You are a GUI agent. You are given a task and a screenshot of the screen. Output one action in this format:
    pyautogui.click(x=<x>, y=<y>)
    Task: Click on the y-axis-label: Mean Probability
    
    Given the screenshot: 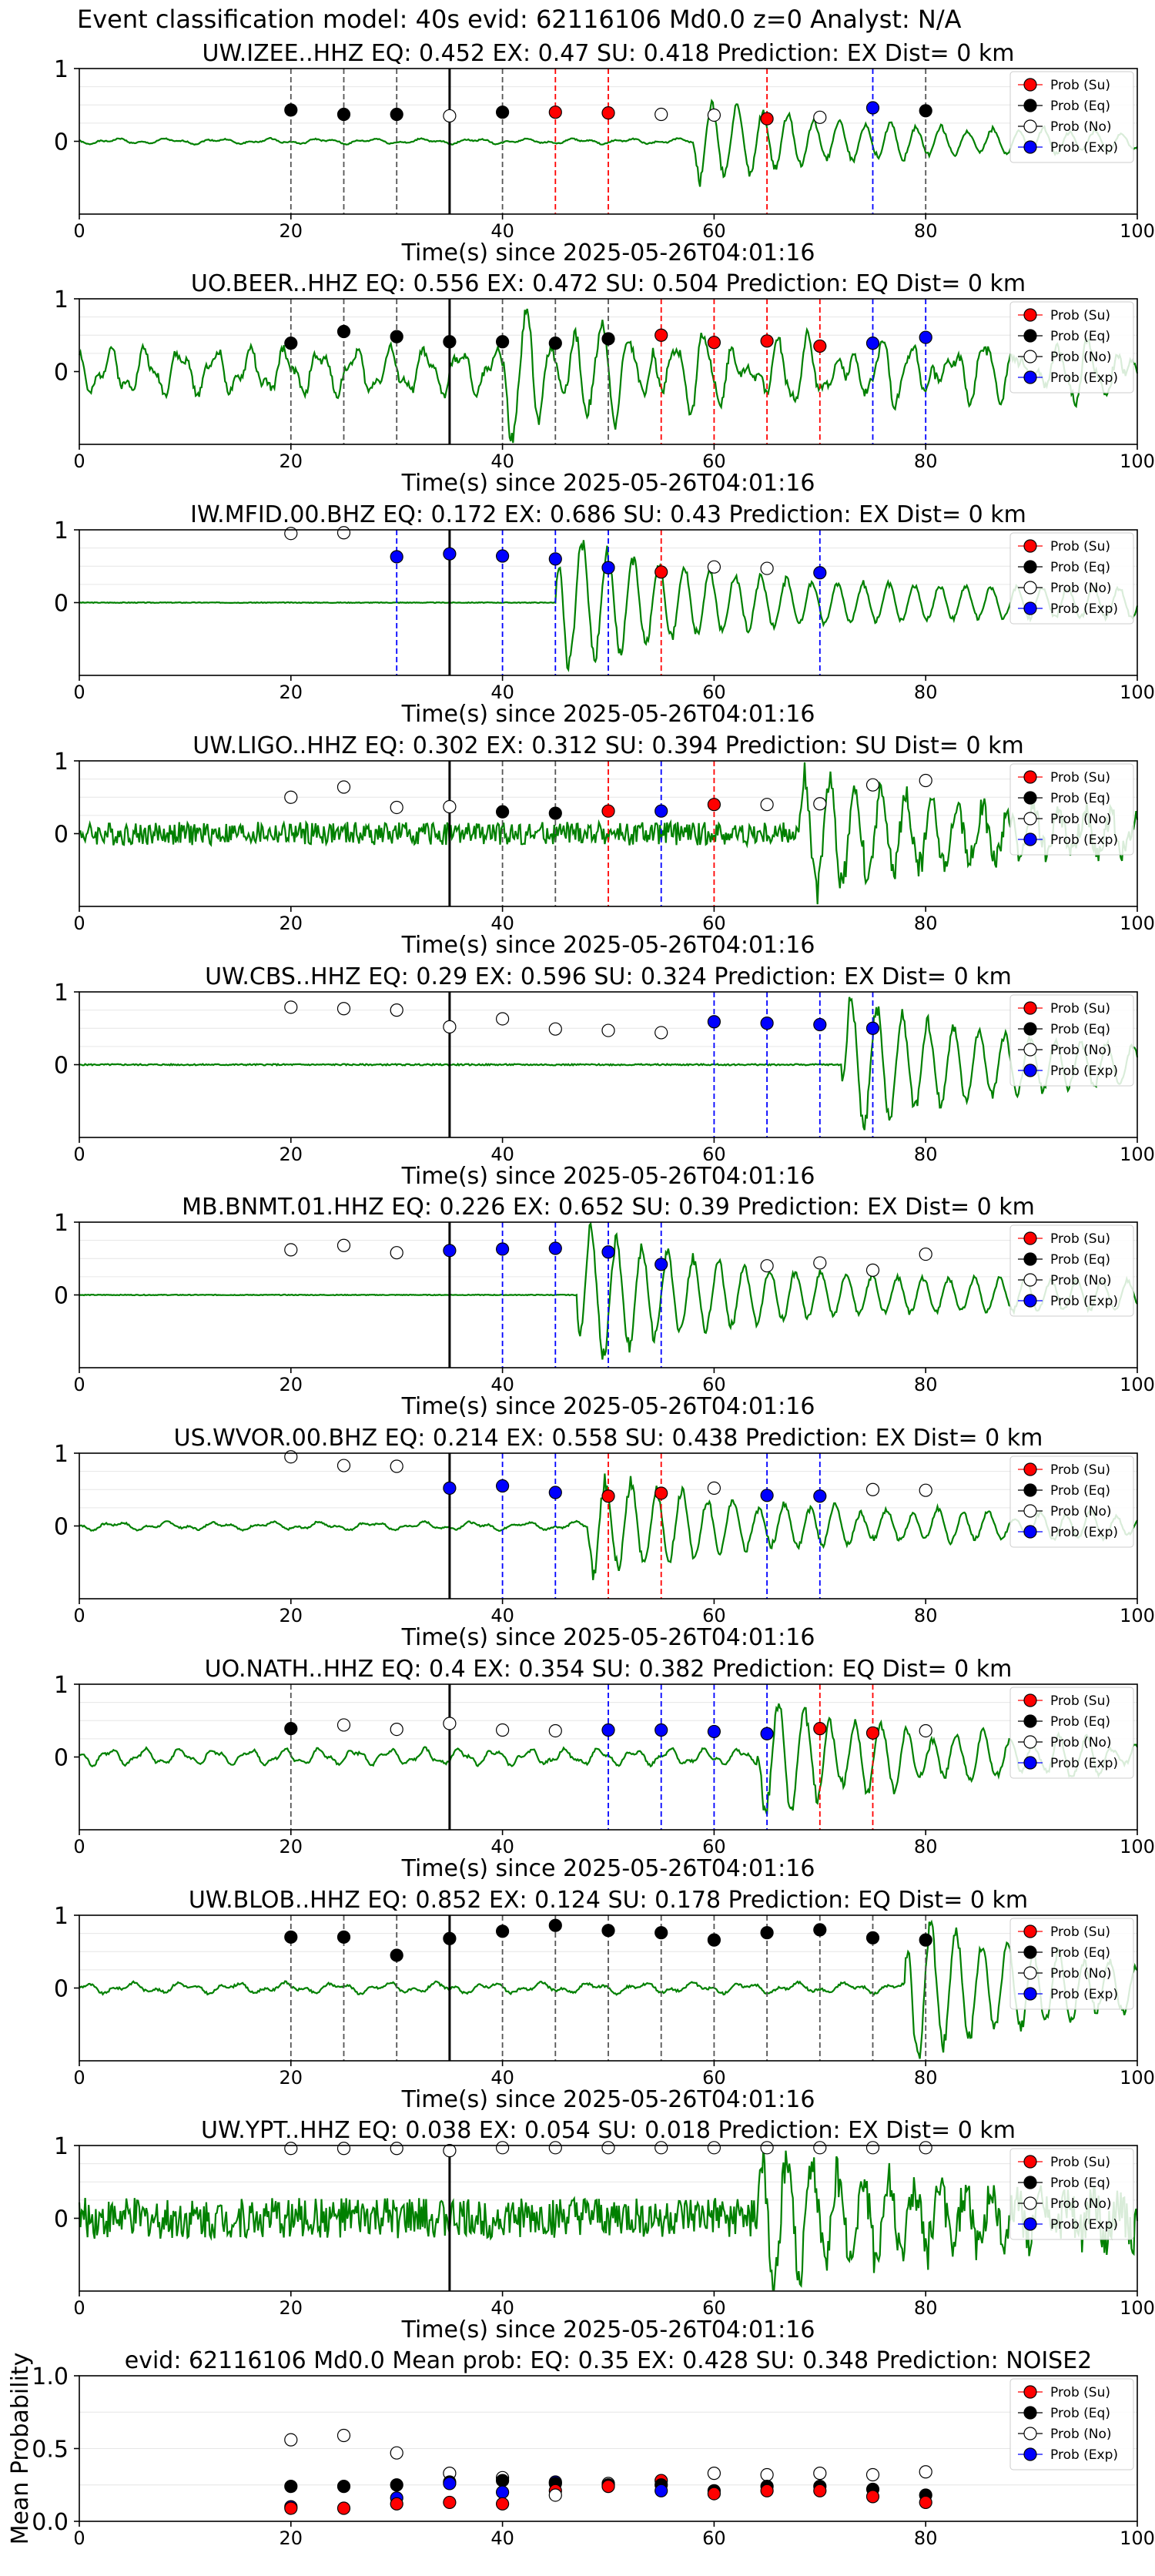 What is the action you would take?
    pyautogui.click(x=20, y=2449)
    